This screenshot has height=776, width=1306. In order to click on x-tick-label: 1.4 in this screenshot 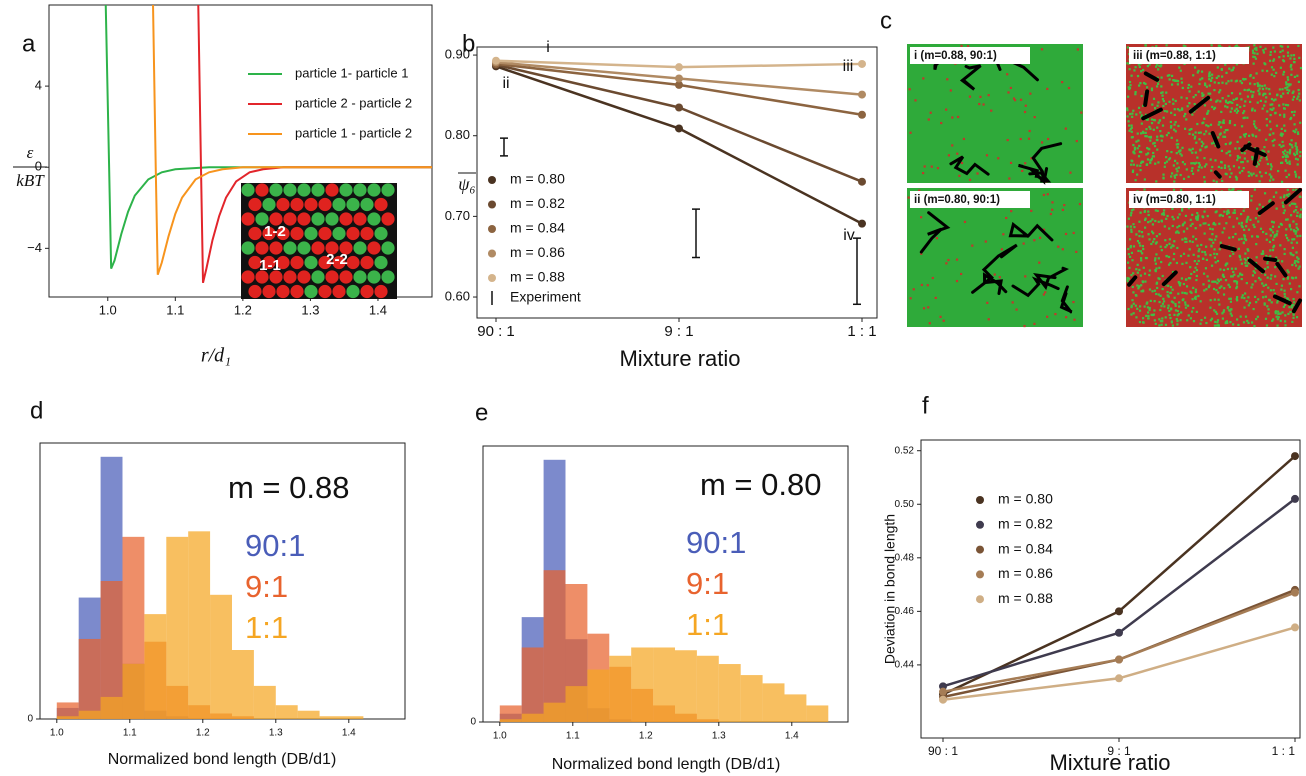, I will do `click(349, 733)`.